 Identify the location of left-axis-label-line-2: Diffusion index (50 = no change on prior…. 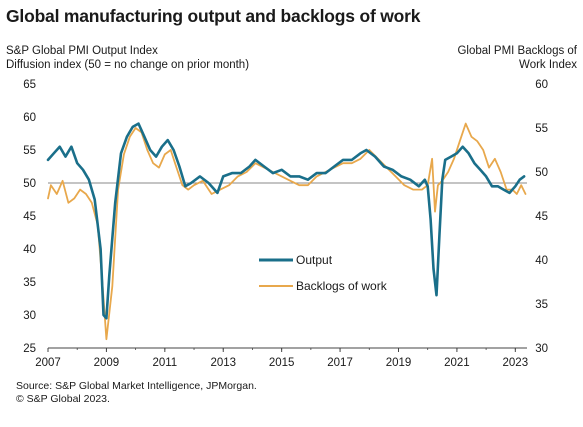
(128, 65).